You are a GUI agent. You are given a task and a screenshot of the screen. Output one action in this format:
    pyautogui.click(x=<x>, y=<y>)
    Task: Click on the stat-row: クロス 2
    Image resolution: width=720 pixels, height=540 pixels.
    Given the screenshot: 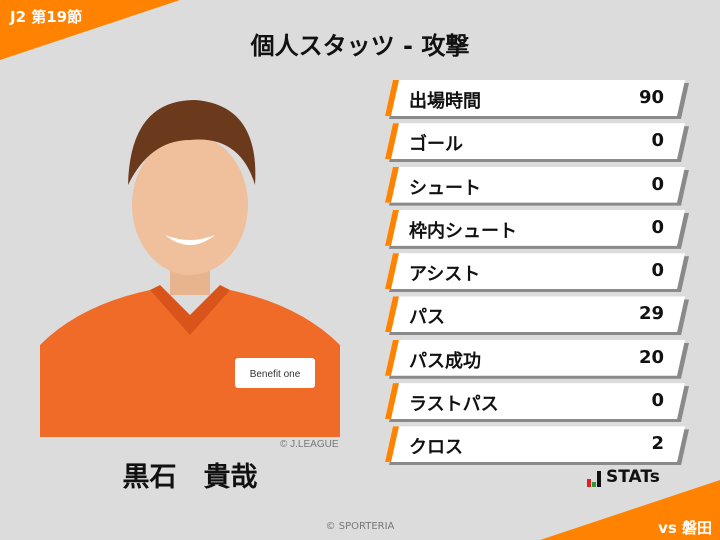 What is the action you would take?
    pyautogui.click(x=537, y=444)
    